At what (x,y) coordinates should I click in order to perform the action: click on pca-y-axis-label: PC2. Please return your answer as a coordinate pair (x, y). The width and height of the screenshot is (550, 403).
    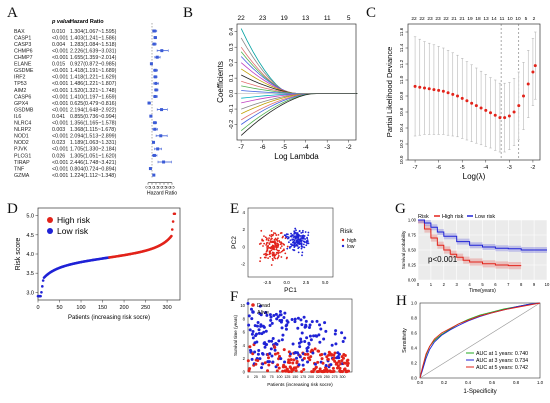
    Looking at the image, I should click on (234, 242).